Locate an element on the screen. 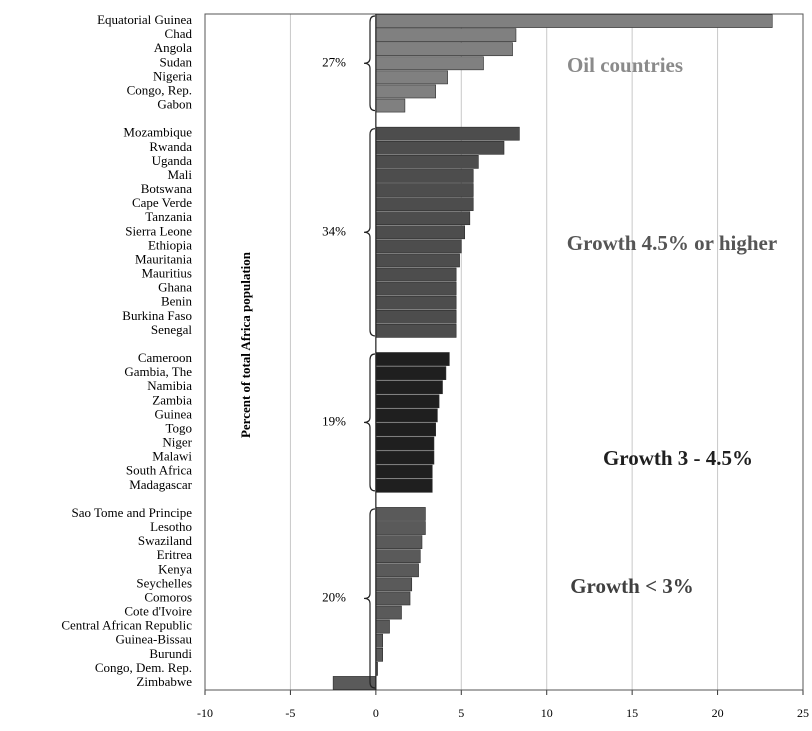  category-label: Mauritania is located at coordinates (163, 258).